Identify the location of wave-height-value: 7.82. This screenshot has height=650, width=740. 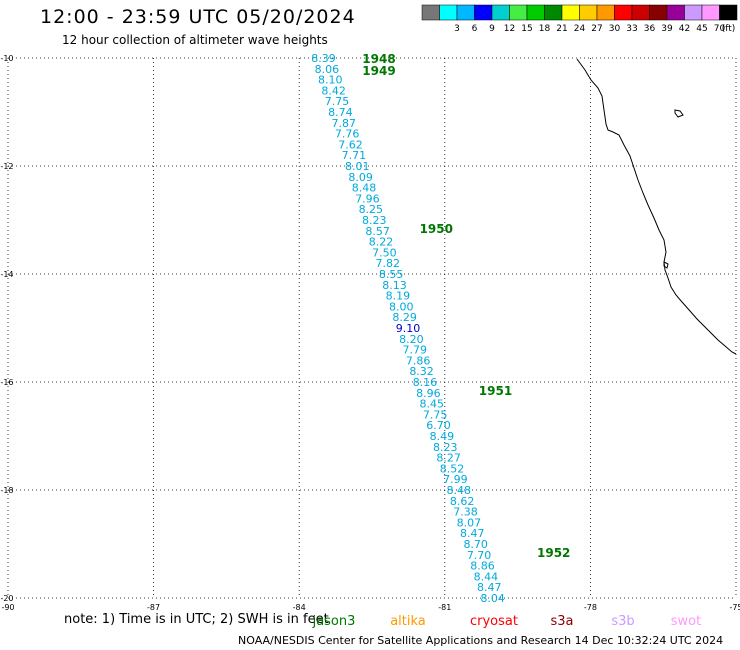
(387, 263).